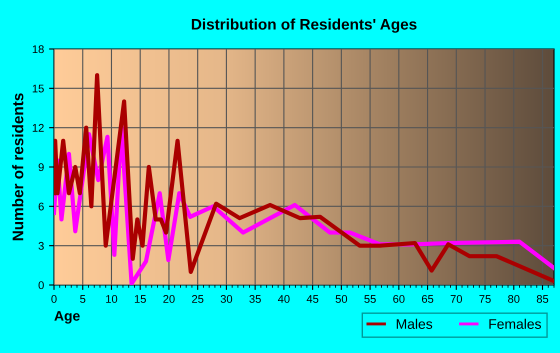 This screenshot has width=560, height=353. What do you see at coordinates (41, 246) in the screenshot?
I see `y-tick-label: 3` at bounding box center [41, 246].